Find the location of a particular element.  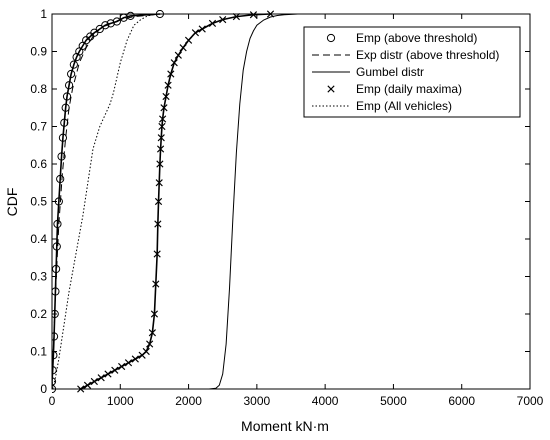

legend-entry: Exp distr (above threshold) is located at coordinates (405, 55).